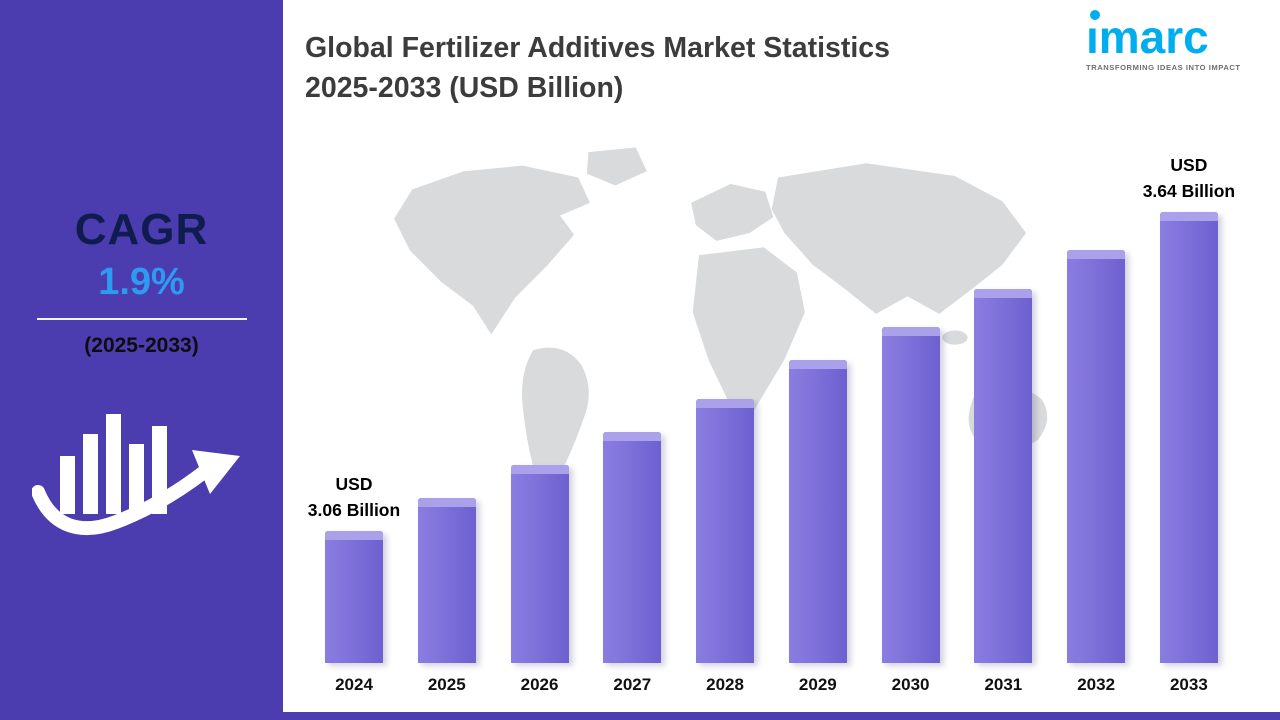 The image size is (1280, 720). I want to click on bar-column-2026: 2026, so click(539, 415).